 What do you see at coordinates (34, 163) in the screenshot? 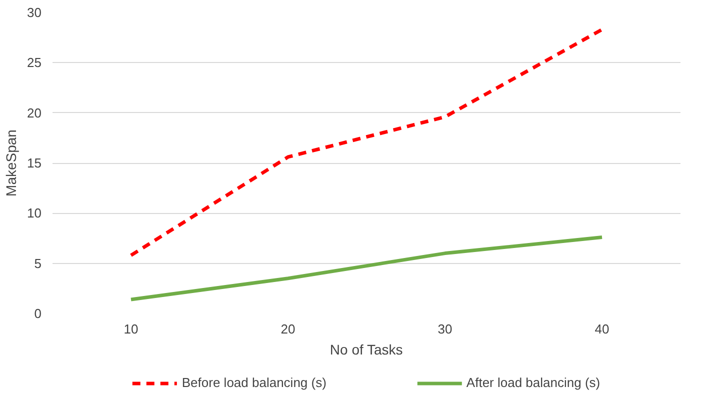
I see `y-tick-label: 15` at bounding box center [34, 163].